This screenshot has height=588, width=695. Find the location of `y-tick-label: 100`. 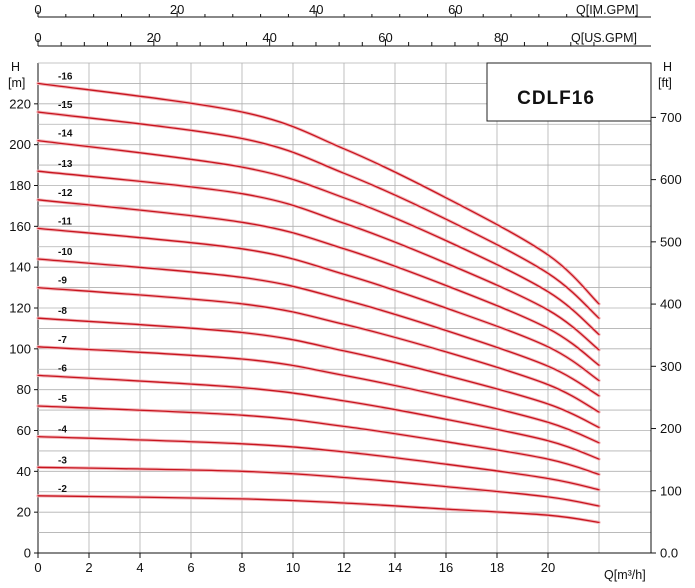

y-tick-label: 100 is located at coordinates (20, 348).